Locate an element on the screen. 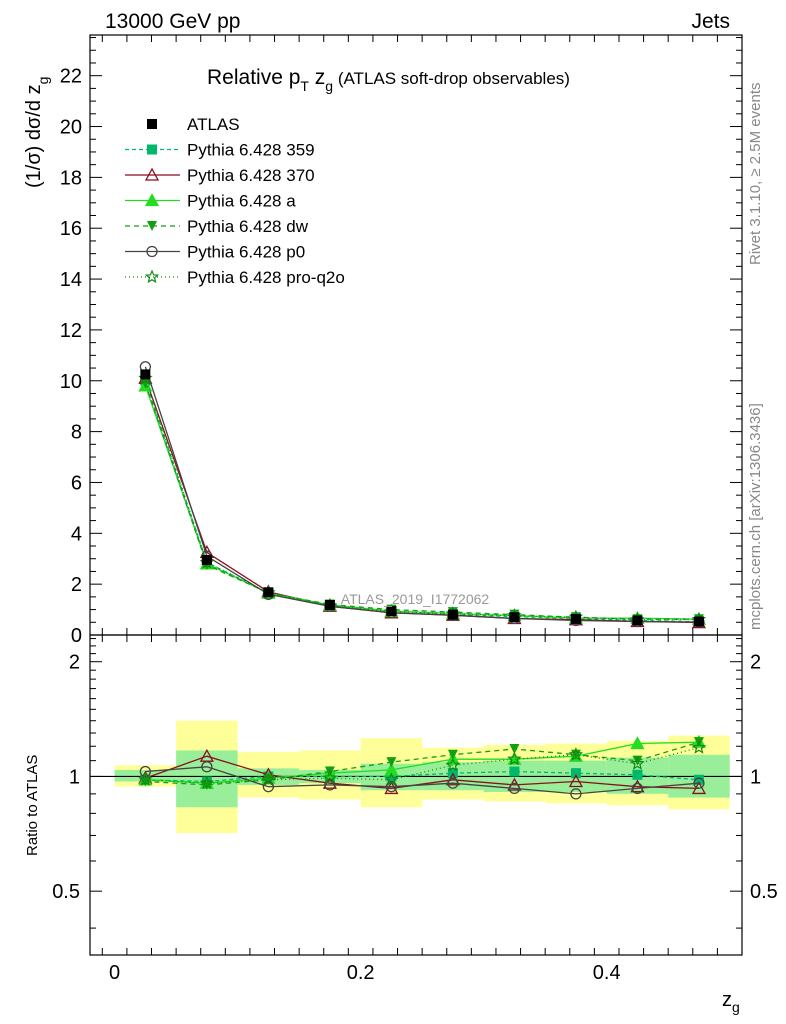 Image resolution: width=786 pixels, height=1024 pixels. y-tick-label: 4 is located at coordinates (76, 534).